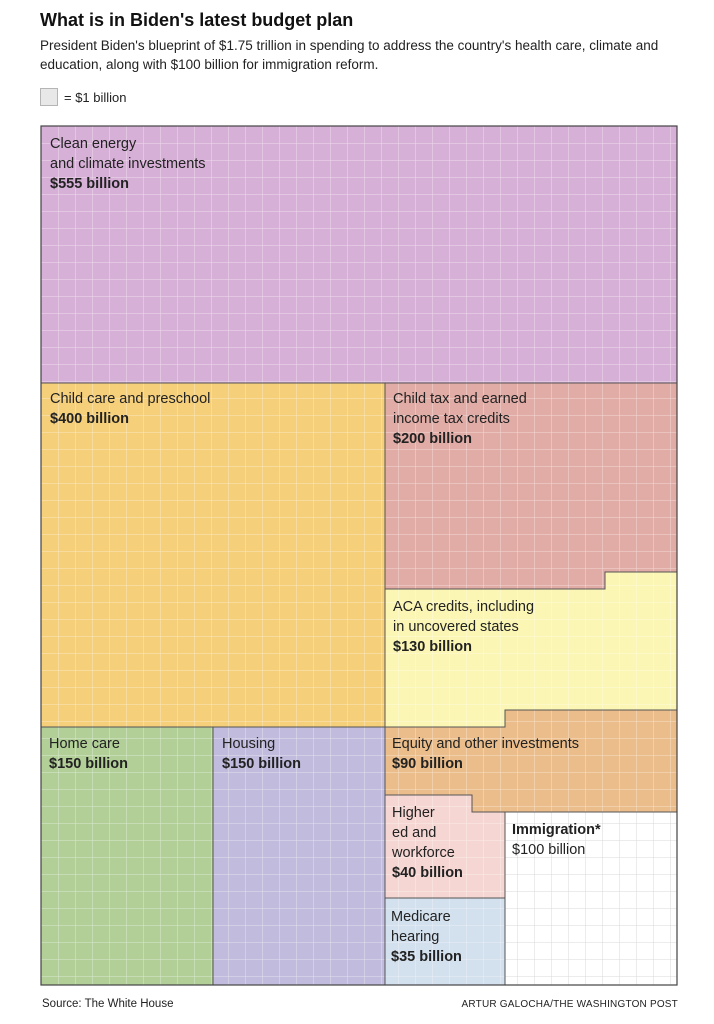  Describe the element at coordinates (531, 486) in the screenshot. I see `treemap-grid-child-tax-credits` at that location.